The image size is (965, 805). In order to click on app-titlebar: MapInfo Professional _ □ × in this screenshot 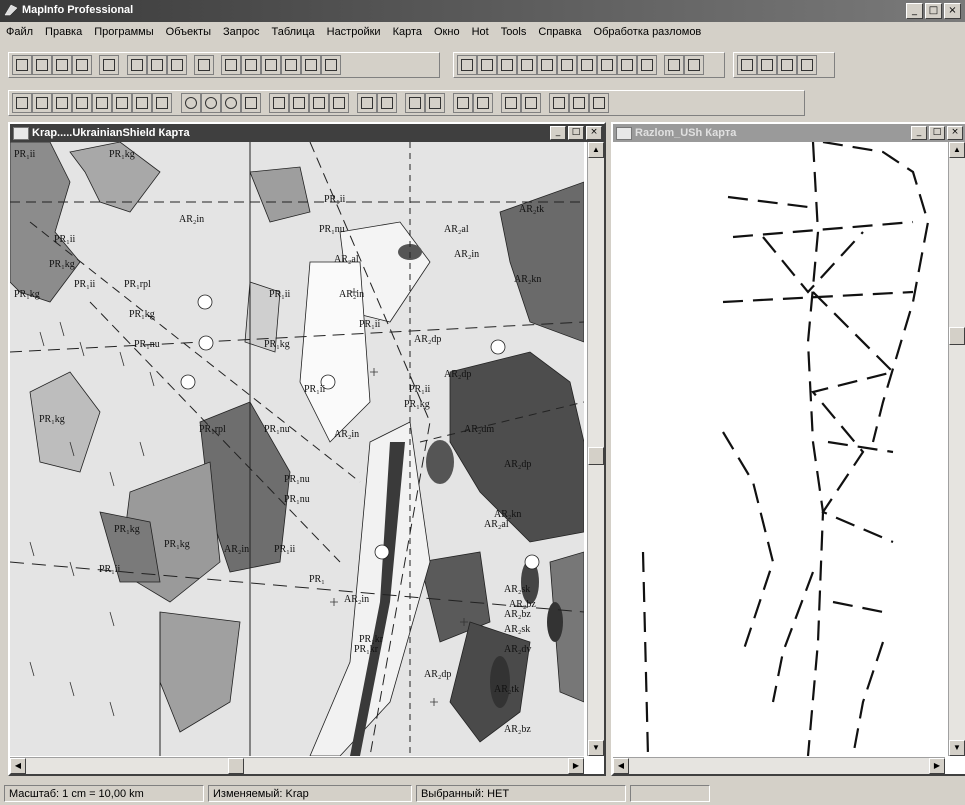, I will do `click(482, 11)`.